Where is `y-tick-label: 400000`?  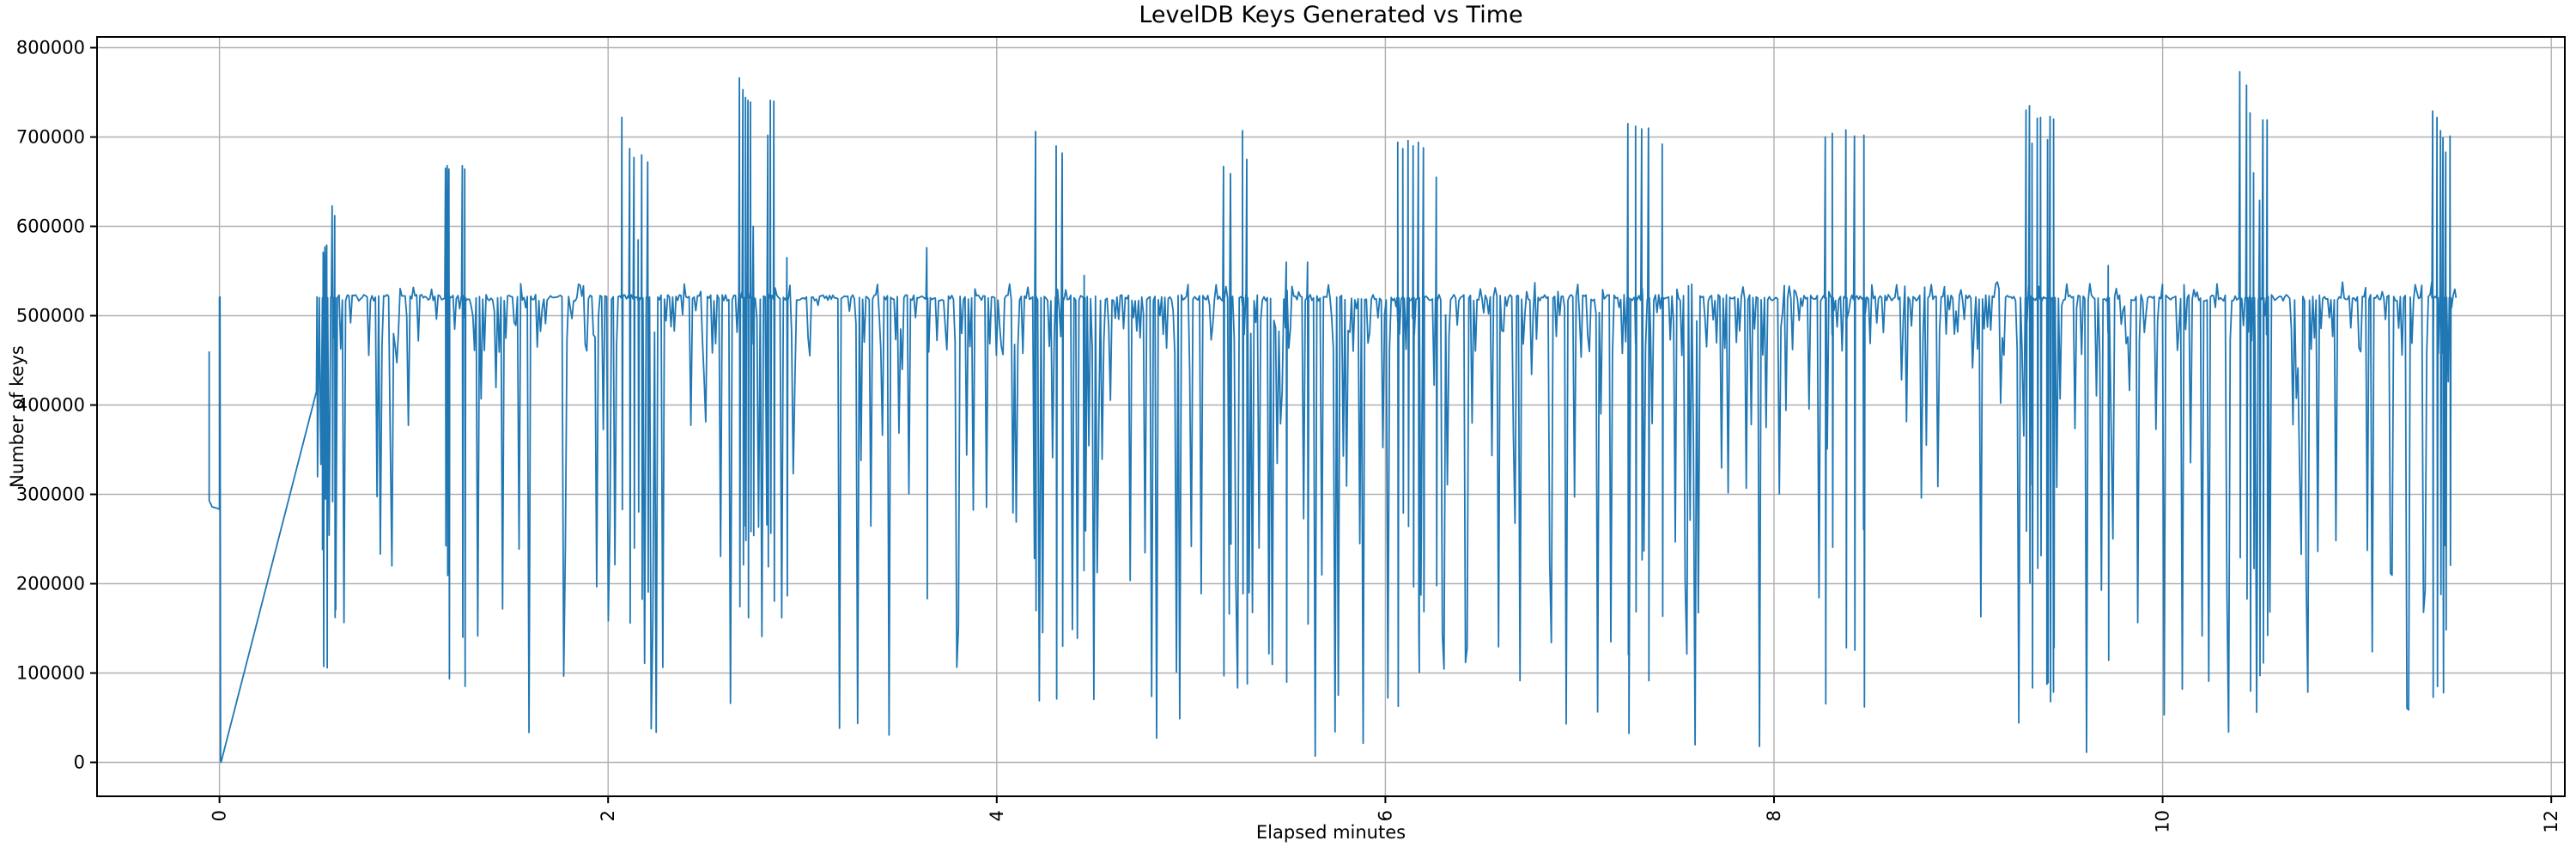 y-tick-label: 400000 is located at coordinates (50, 406).